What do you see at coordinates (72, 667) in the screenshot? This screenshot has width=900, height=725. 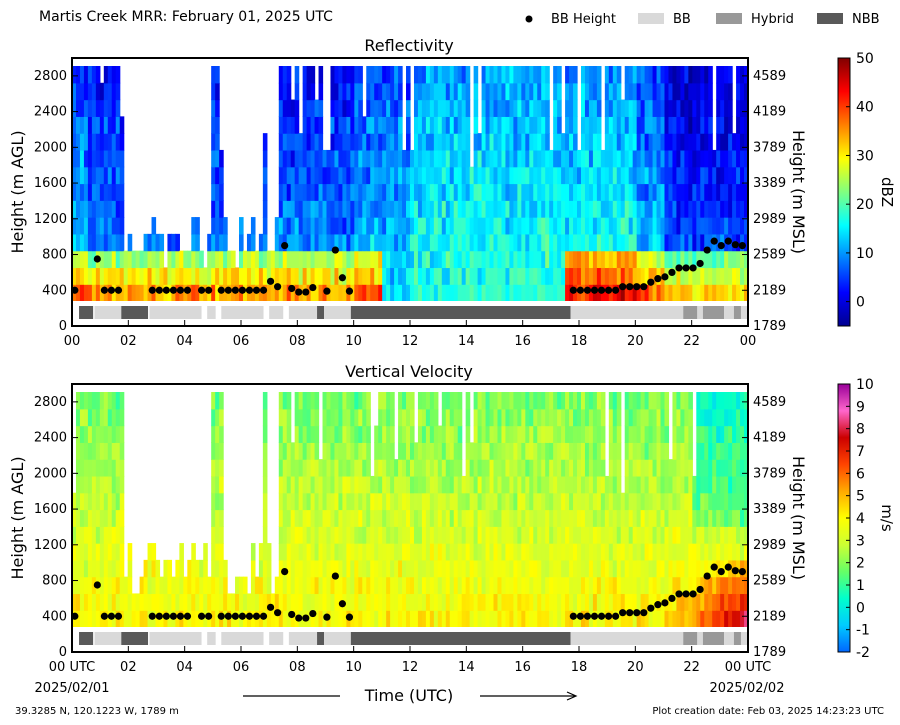 I see `x-tick-label: 00 UTC` at bounding box center [72, 667].